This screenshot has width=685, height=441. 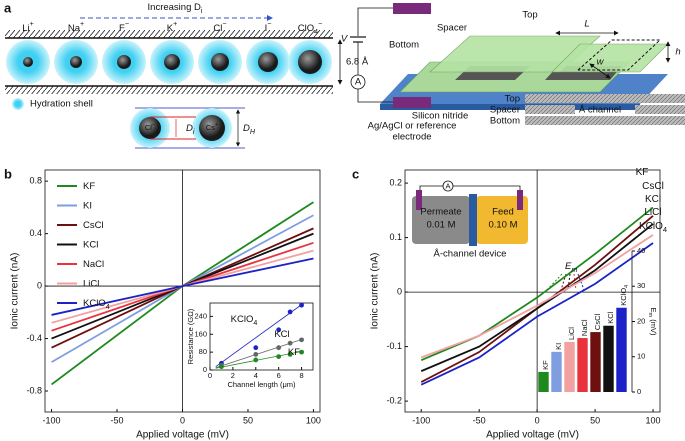 What do you see at coordinates (411, 137) in the screenshot?
I see `electrode-label: electrode` at bounding box center [411, 137].